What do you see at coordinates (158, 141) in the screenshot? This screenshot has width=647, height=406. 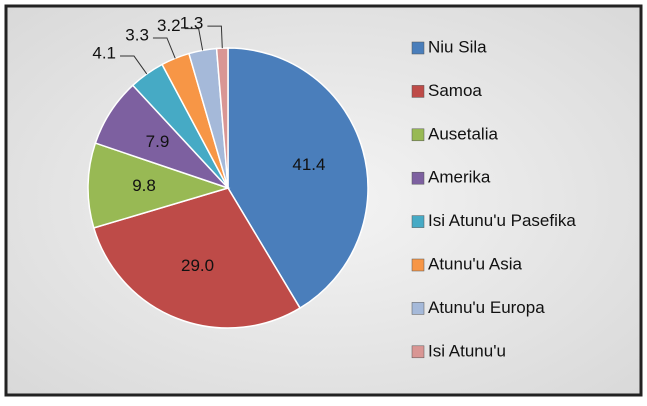 I see `data-label: 7.9` at bounding box center [158, 141].